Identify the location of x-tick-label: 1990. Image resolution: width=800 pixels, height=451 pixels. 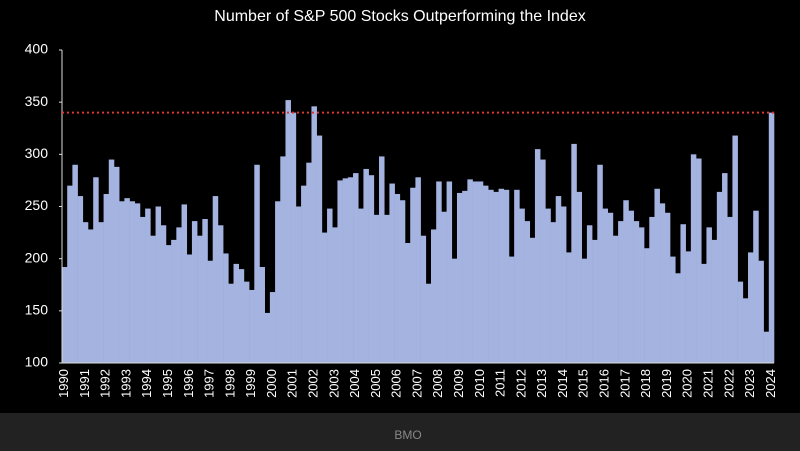
(63, 383).